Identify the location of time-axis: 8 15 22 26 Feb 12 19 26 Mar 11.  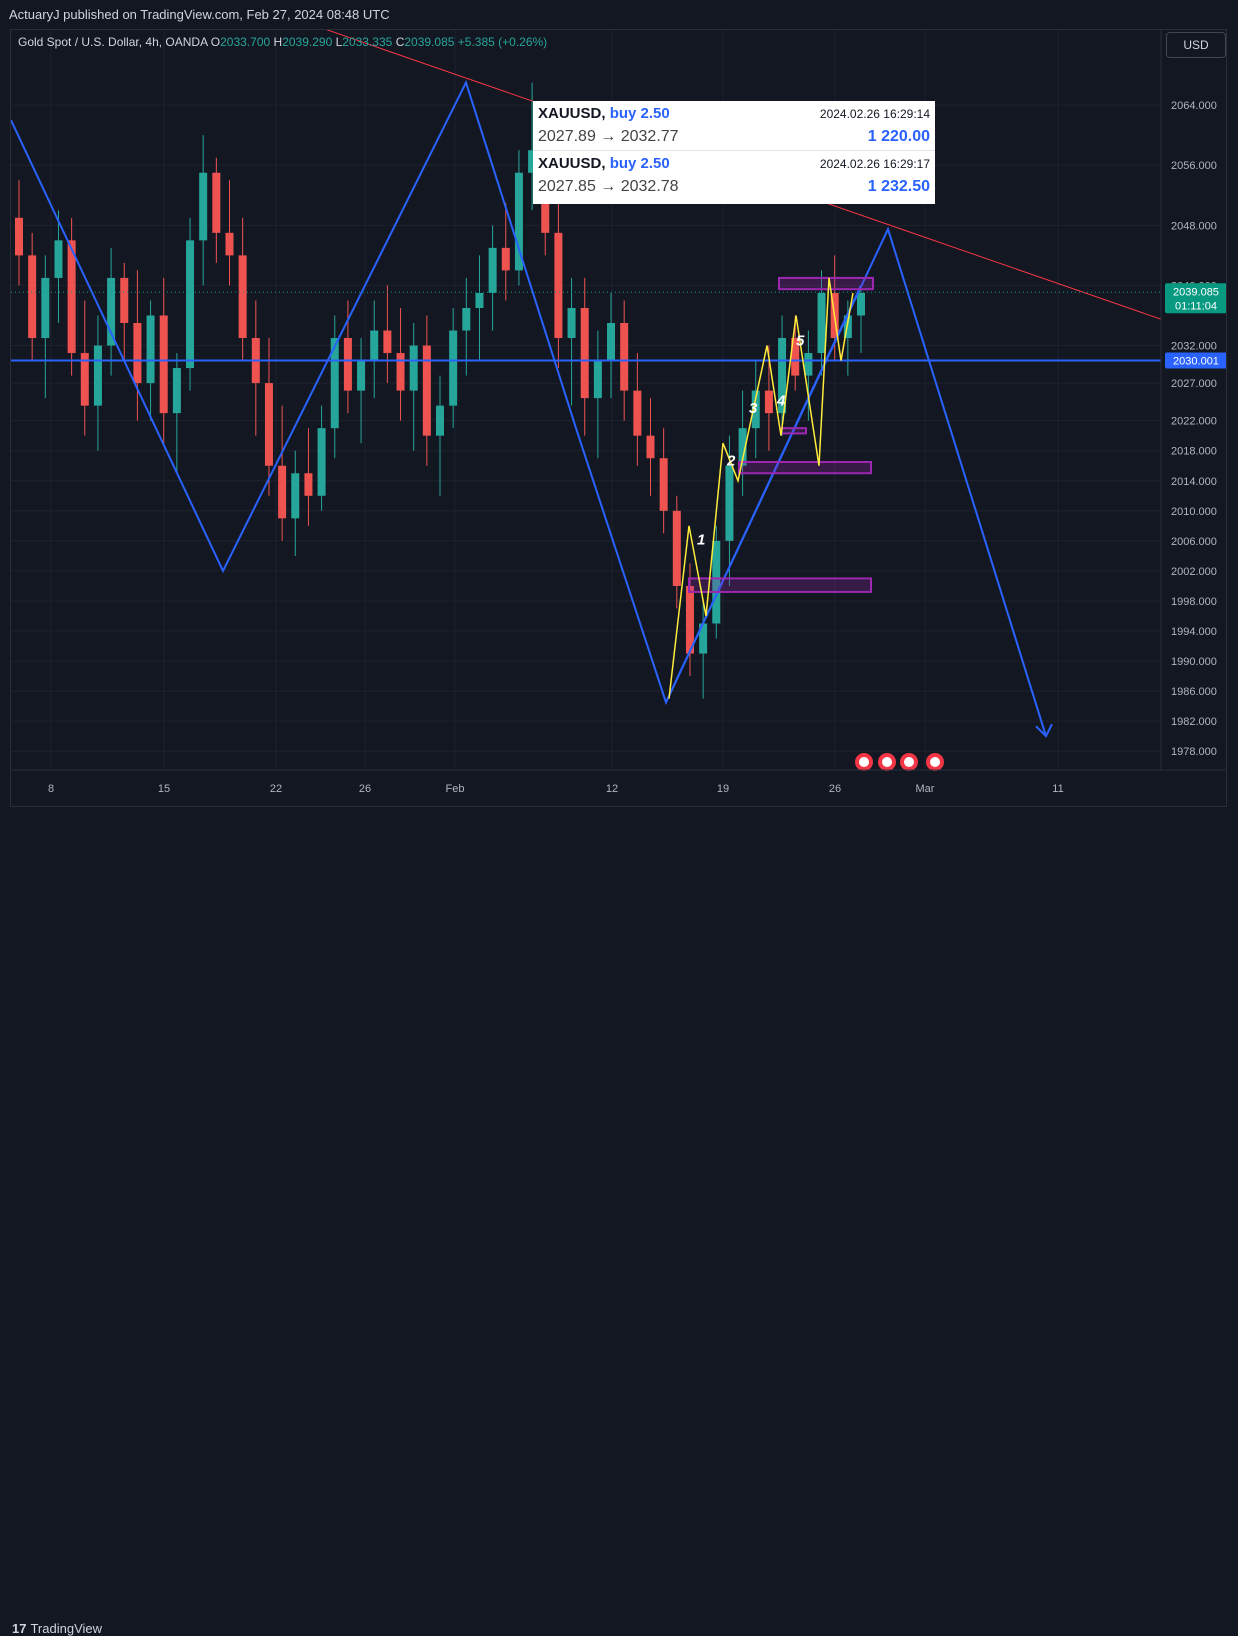
(618, 782).